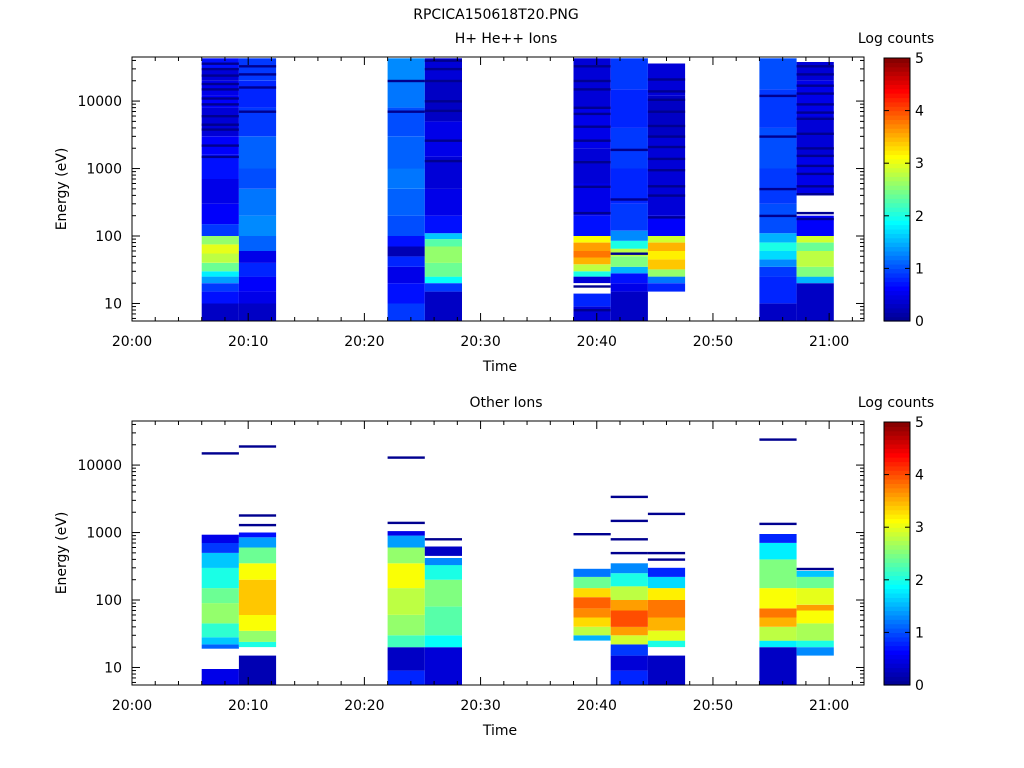 The image size is (1024, 768). What do you see at coordinates (505, 403) in the screenshot?
I see `panel-title: Other Ions` at bounding box center [505, 403].